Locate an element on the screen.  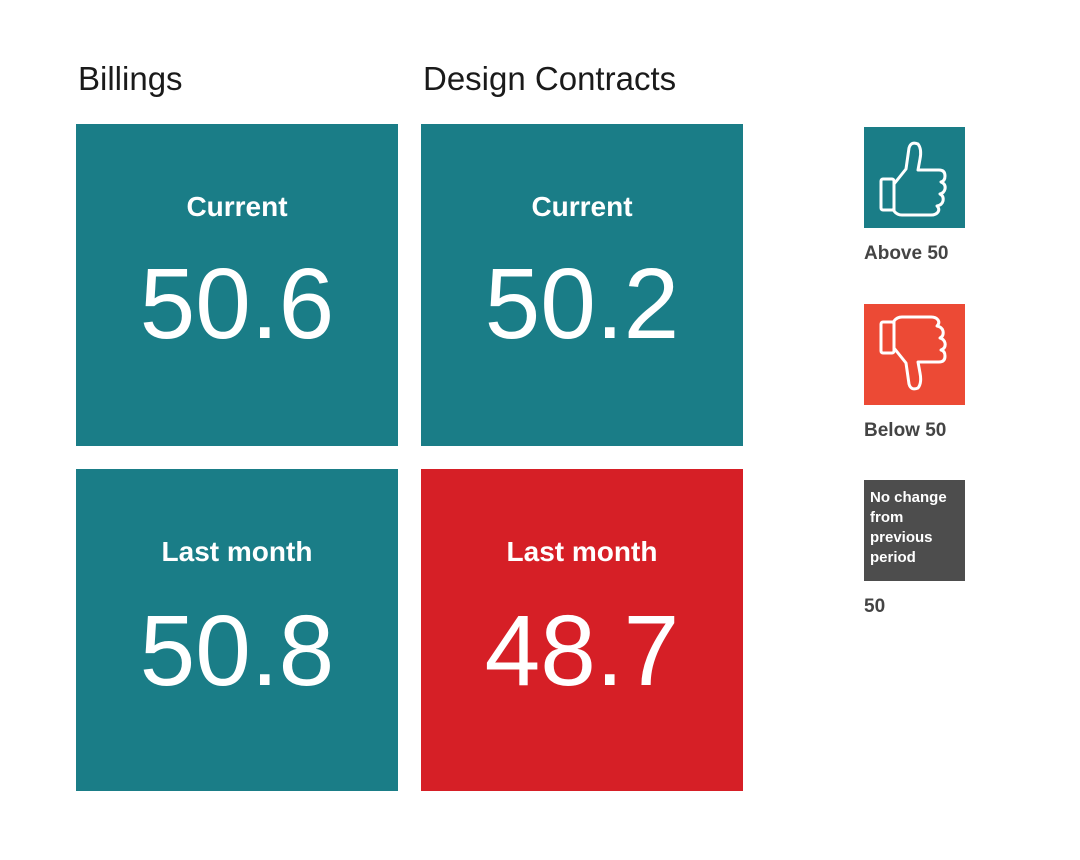
legend-above-label: Above 50 is located at coordinates (906, 253).